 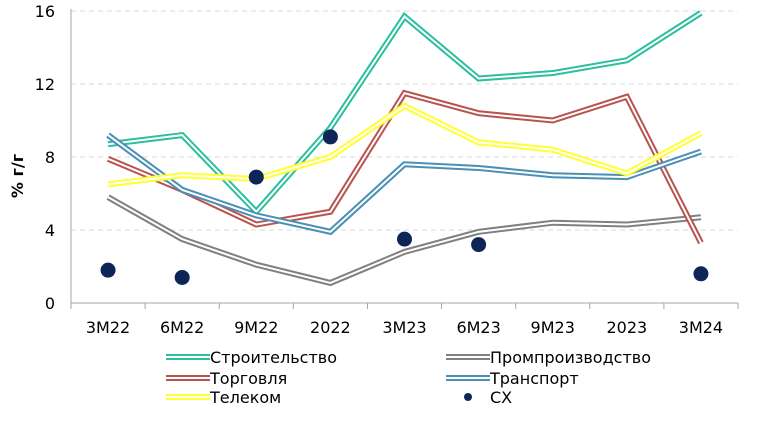 What do you see at coordinates (273, 357) in the screenshot?
I see `legend-label-0: Строительство` at bounding box center [273, 357].